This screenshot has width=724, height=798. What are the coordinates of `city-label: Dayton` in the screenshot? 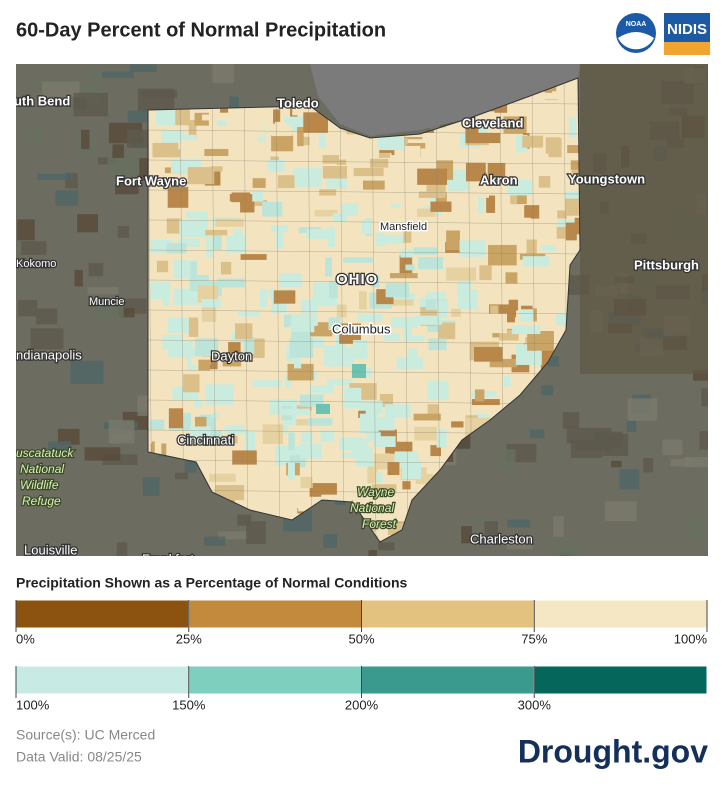 It's located at (231, 355).